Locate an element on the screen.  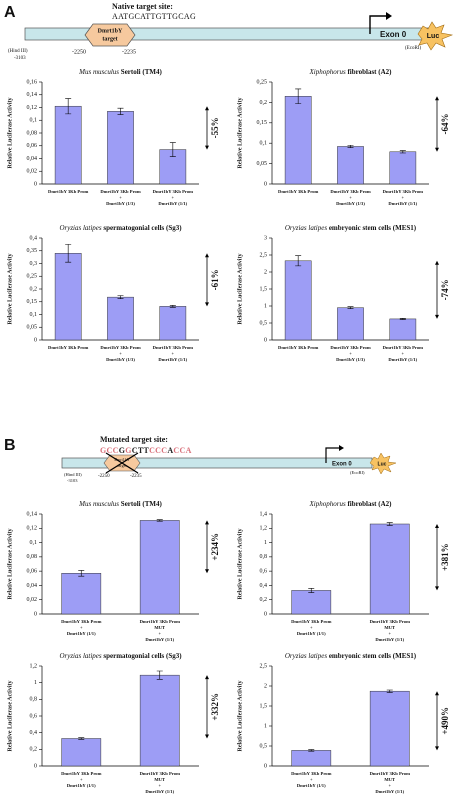
sequence-segment: CCA is located at coordinates (182, 450).